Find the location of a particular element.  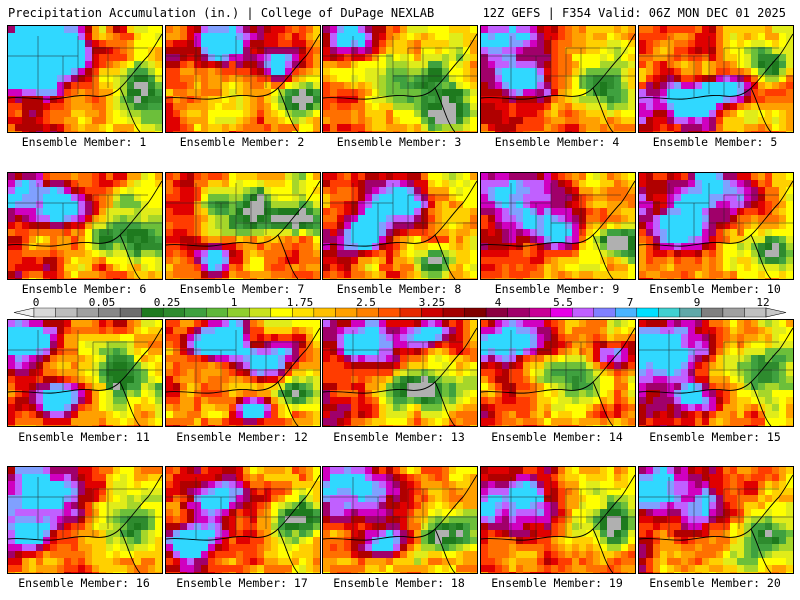

colorbar-tick-label: 1 is located at coordinates (234, 302).